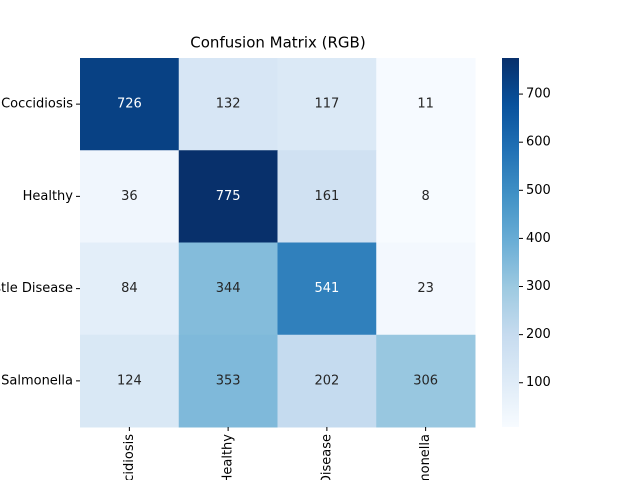  What do you see at coordinates (48, 196) in the screenshot?
I see `y-tick-label: Healthy` at bounding box center [48, 196].